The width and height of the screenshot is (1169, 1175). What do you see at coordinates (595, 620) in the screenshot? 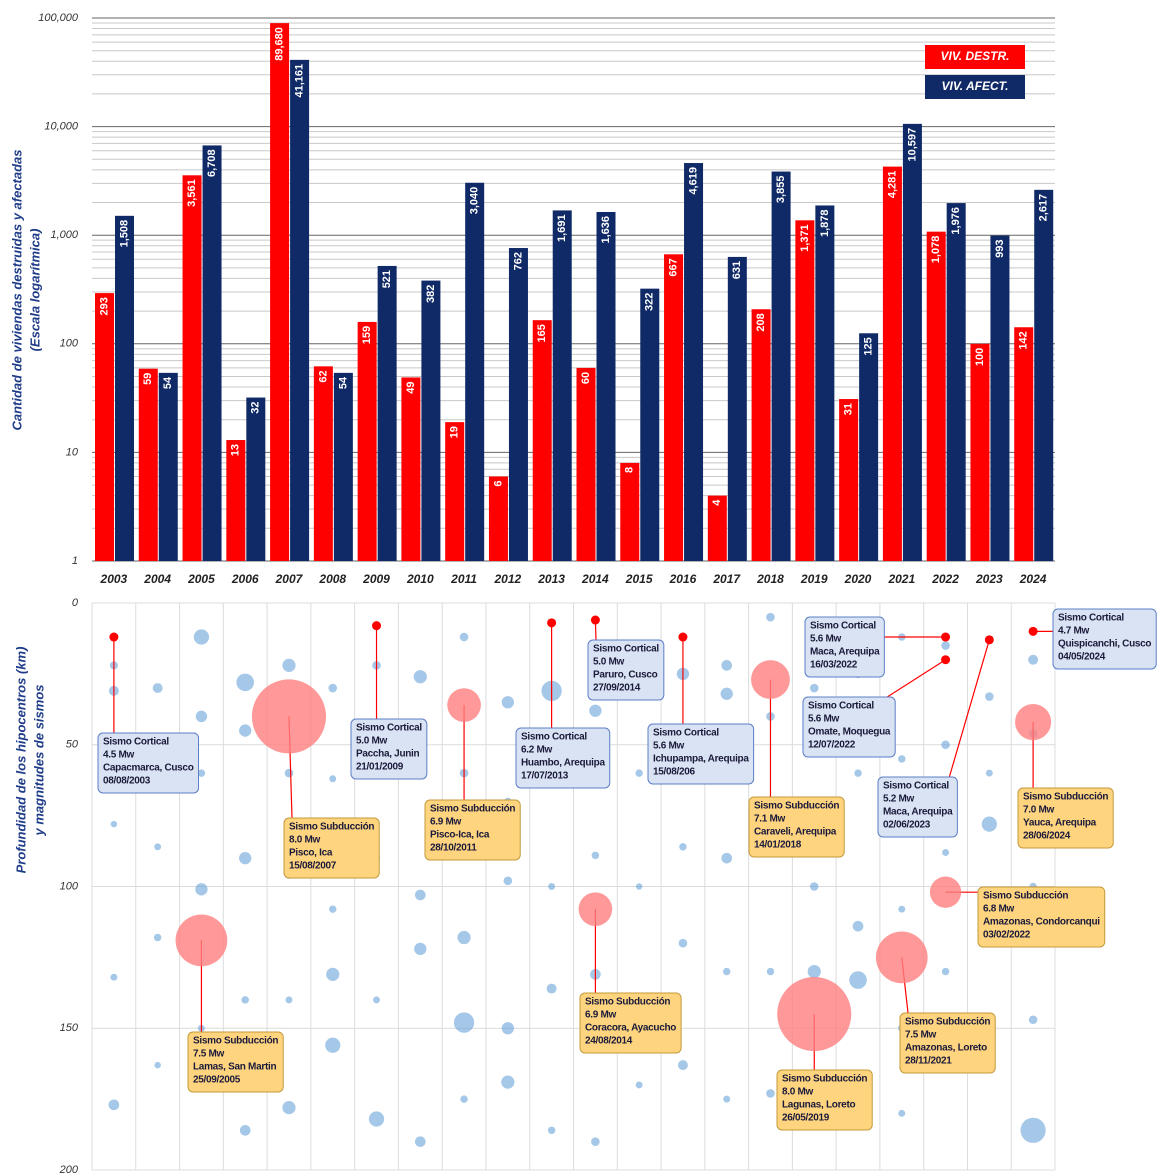
I see `cortical-dot` at bounding box center [595, 620].